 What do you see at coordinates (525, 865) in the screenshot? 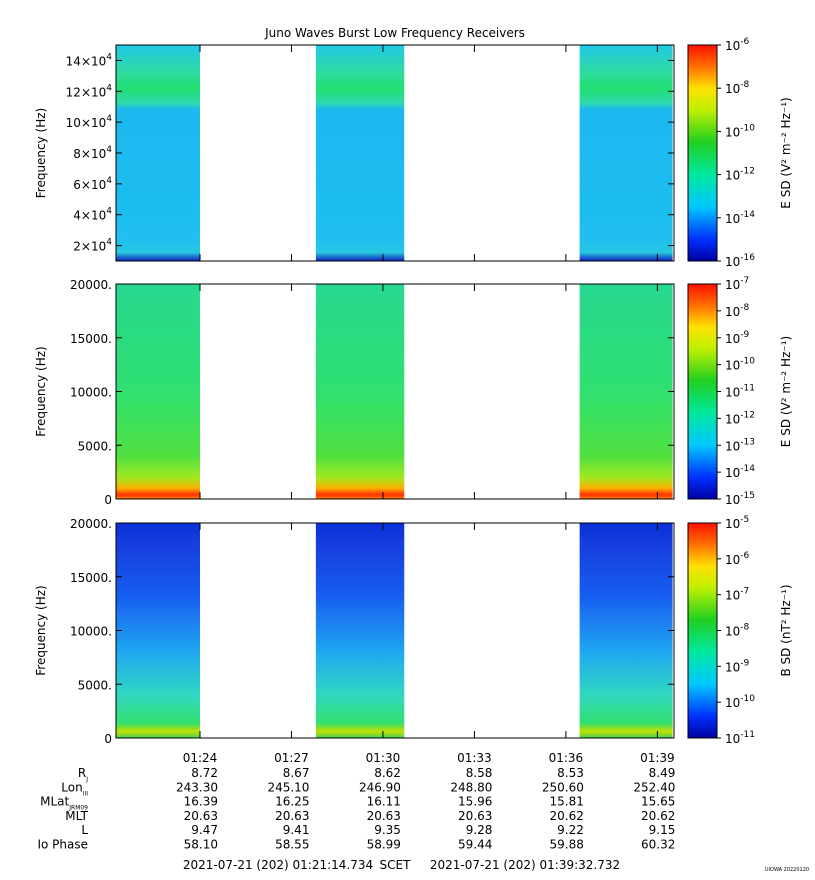
I see `footer-end-time: 2021-07-21 (202) 01:39:32.732` at bounding box center [525, 865].